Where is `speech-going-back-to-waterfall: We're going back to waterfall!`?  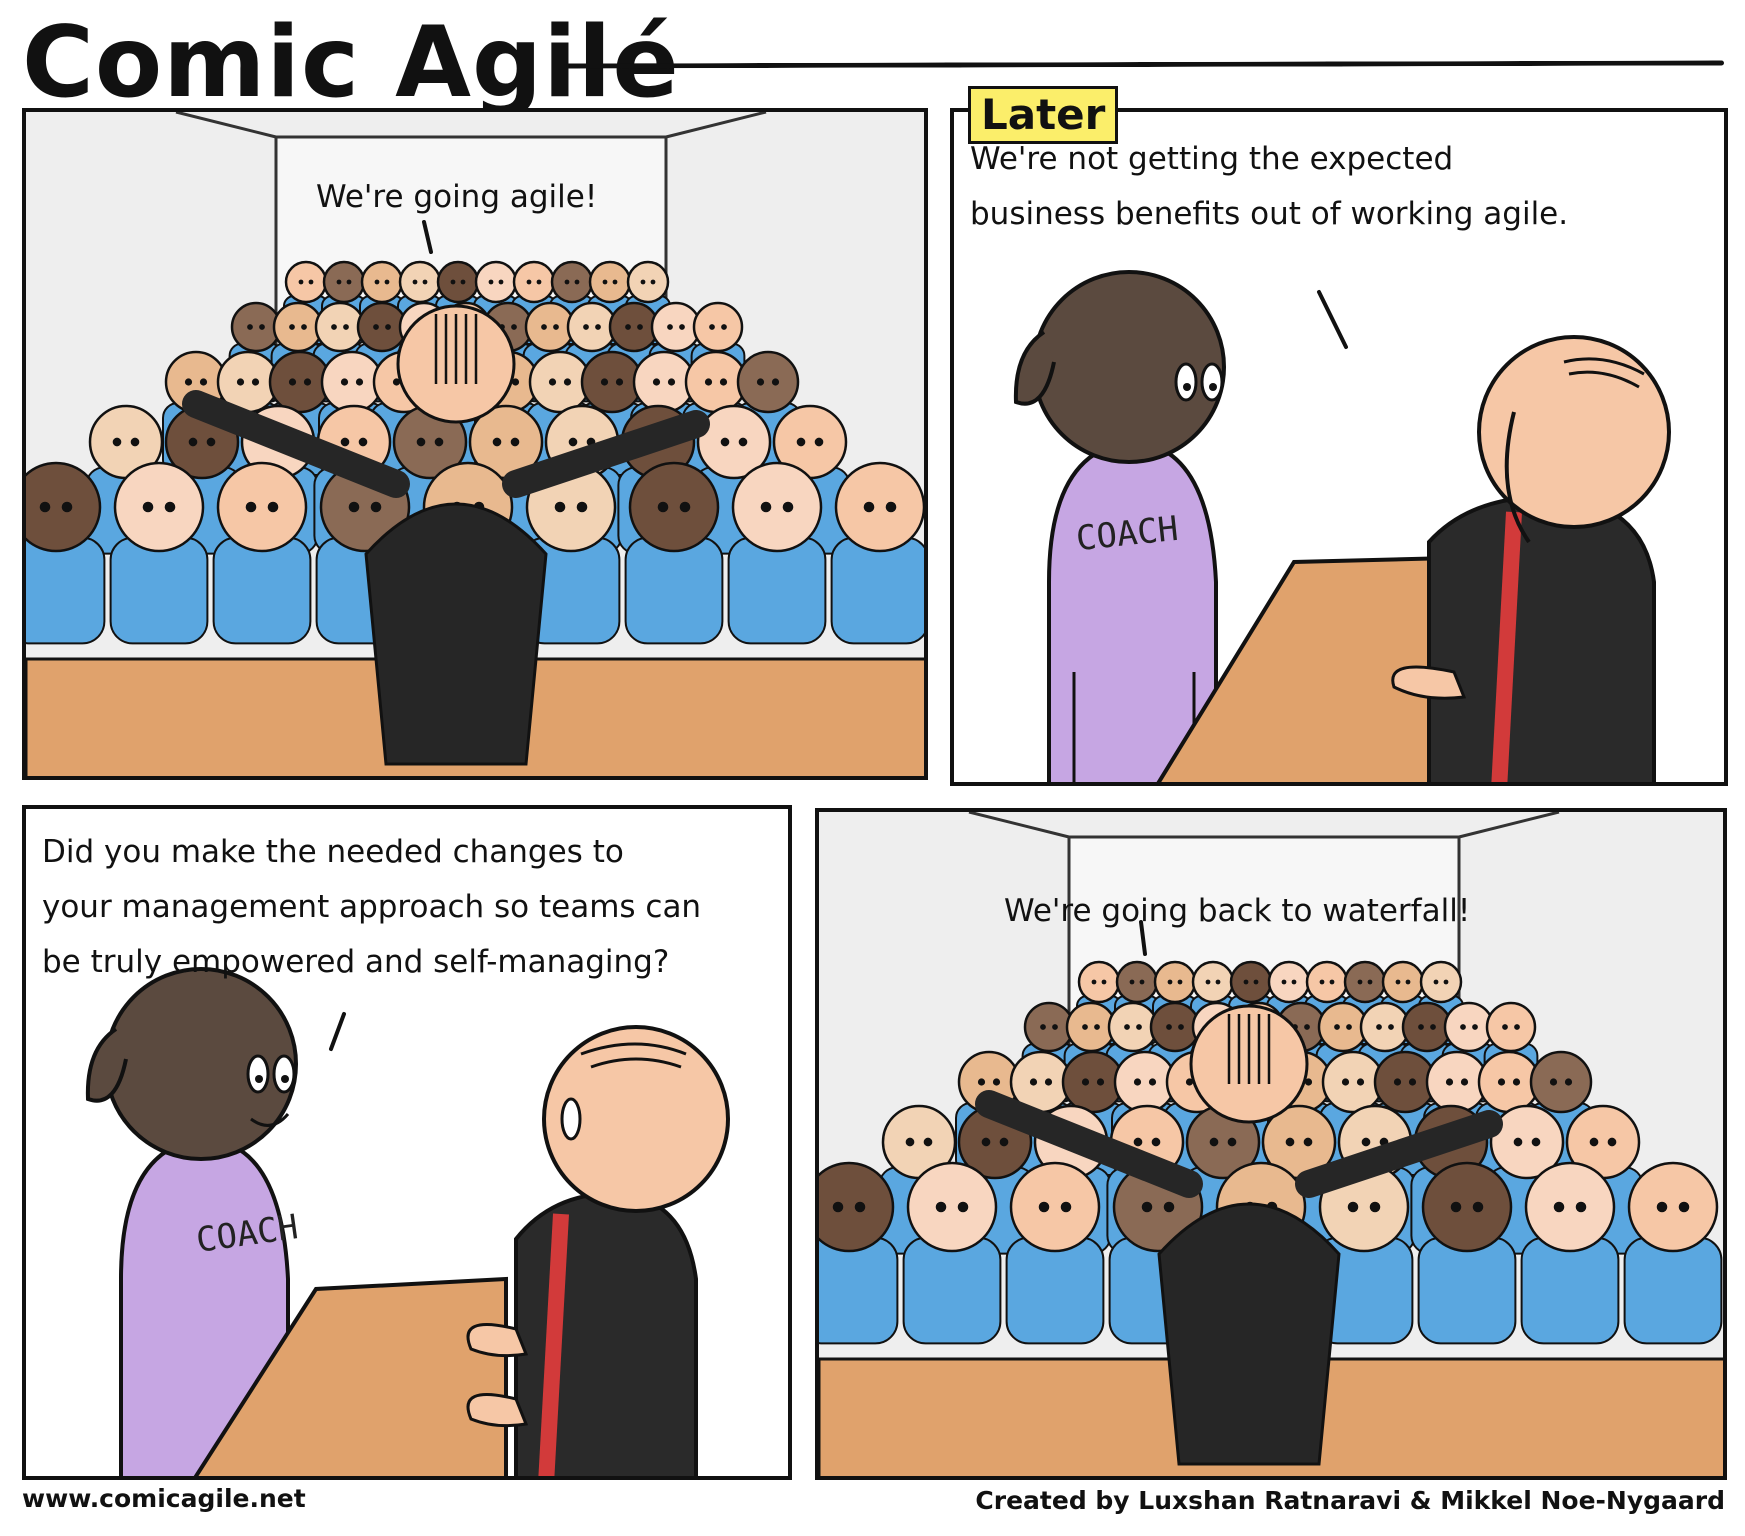 speech-going-back-to-waterfall: We're going back to waterfall! is located at coordinates (1237, 911).